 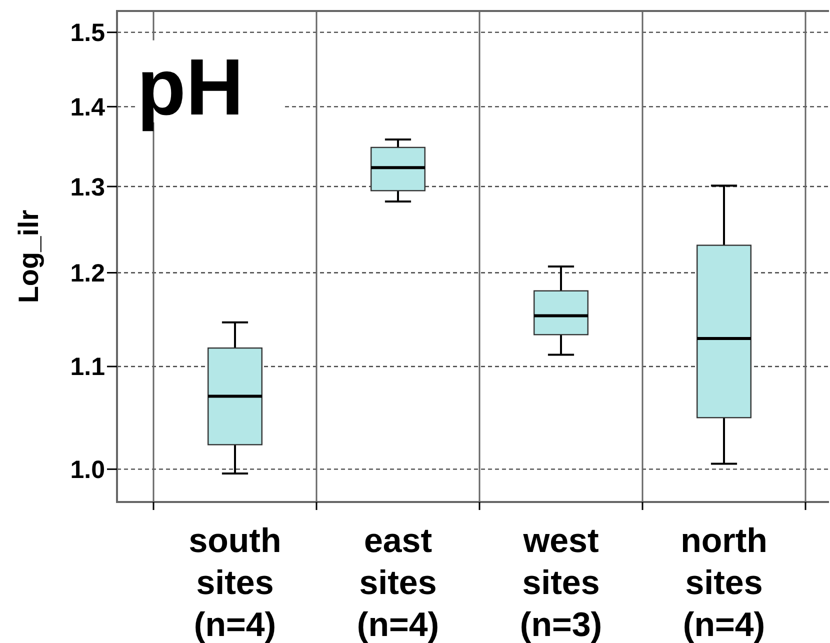 I want to click on x-tick-label: north sites (n=4), so click(x=724, y=582).